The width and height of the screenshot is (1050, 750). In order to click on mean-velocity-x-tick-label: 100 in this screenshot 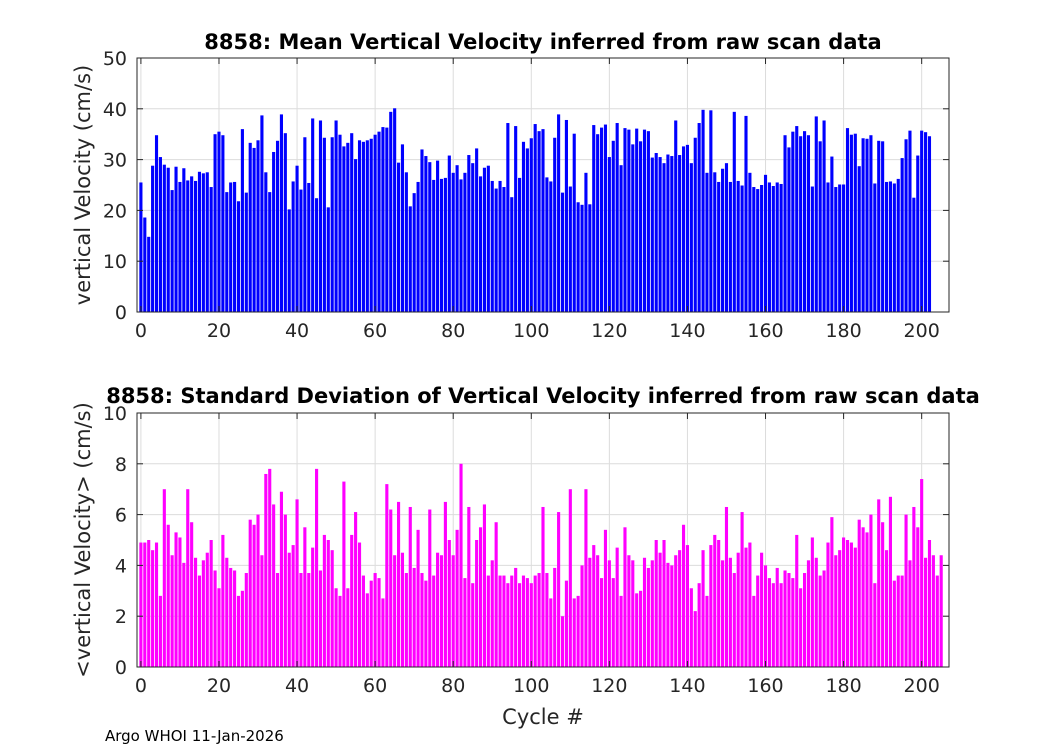, I will do `click(531, 331)`.